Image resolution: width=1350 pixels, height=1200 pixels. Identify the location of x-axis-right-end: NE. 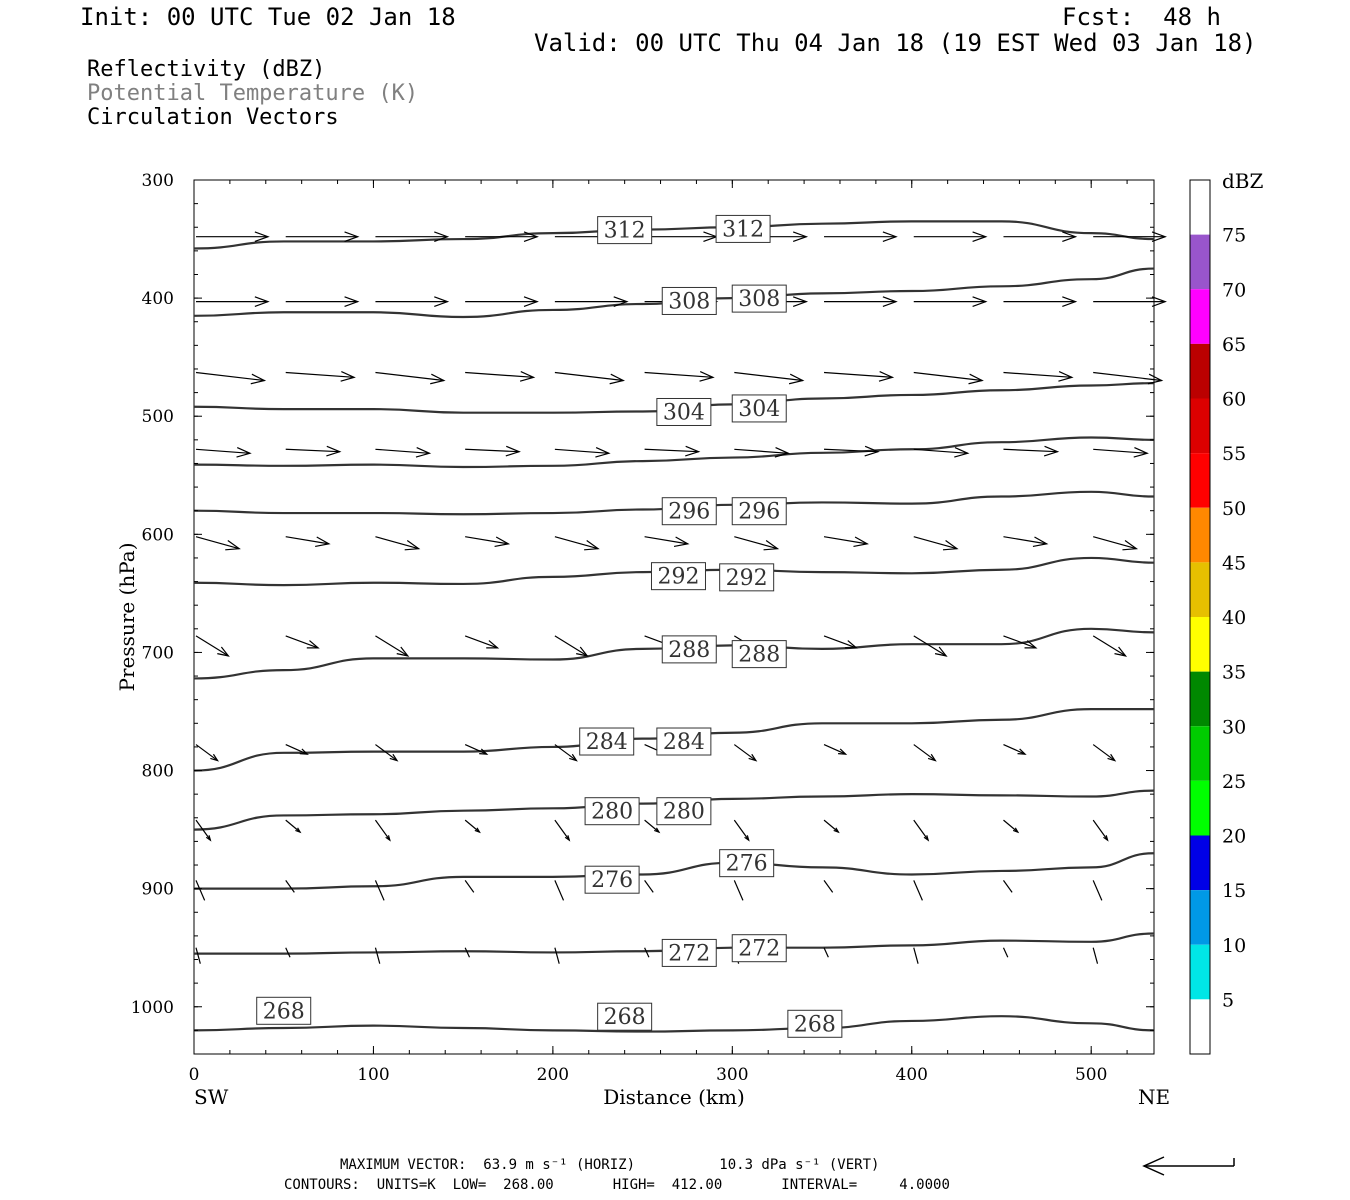
(1154, 1097).